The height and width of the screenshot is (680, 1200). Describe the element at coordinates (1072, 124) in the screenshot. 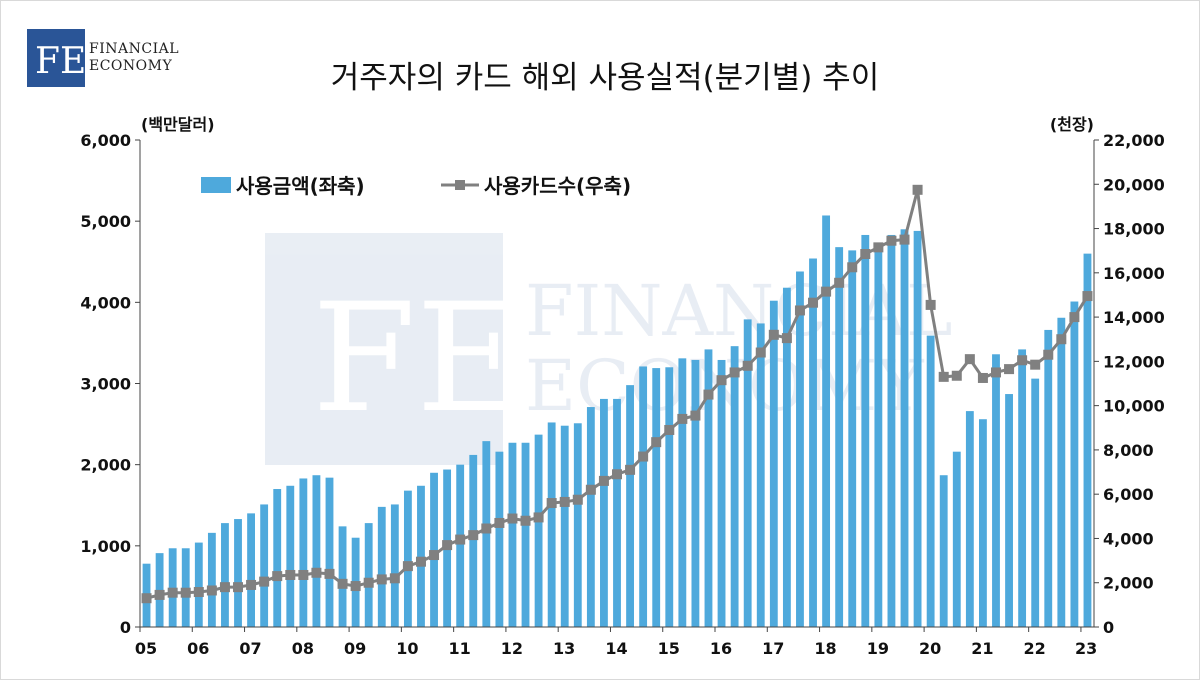

I see `y-right-unit: (천장)` at that location.